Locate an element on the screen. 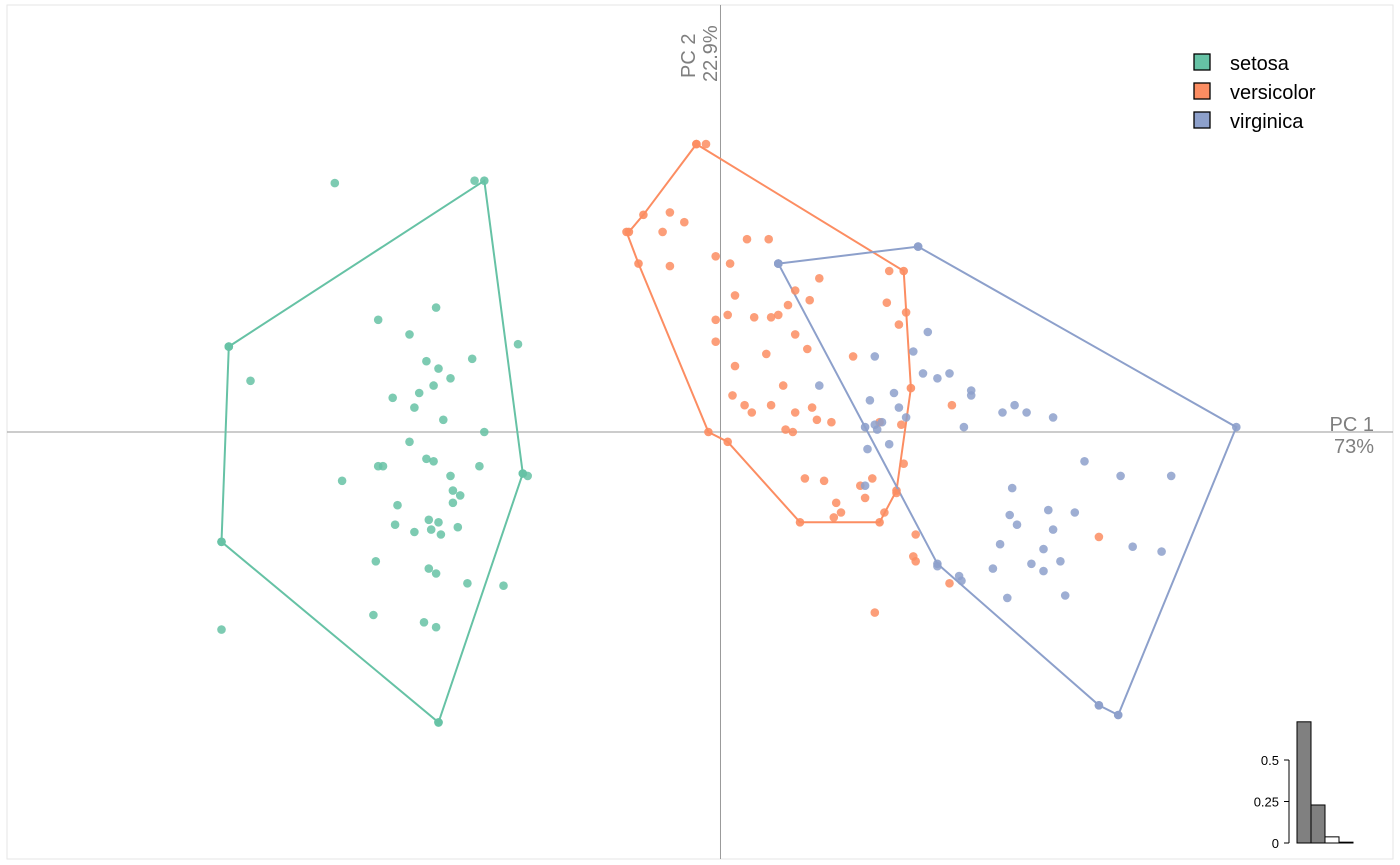  y-axis-title: PC 2 is located at coordinates (689, 56).